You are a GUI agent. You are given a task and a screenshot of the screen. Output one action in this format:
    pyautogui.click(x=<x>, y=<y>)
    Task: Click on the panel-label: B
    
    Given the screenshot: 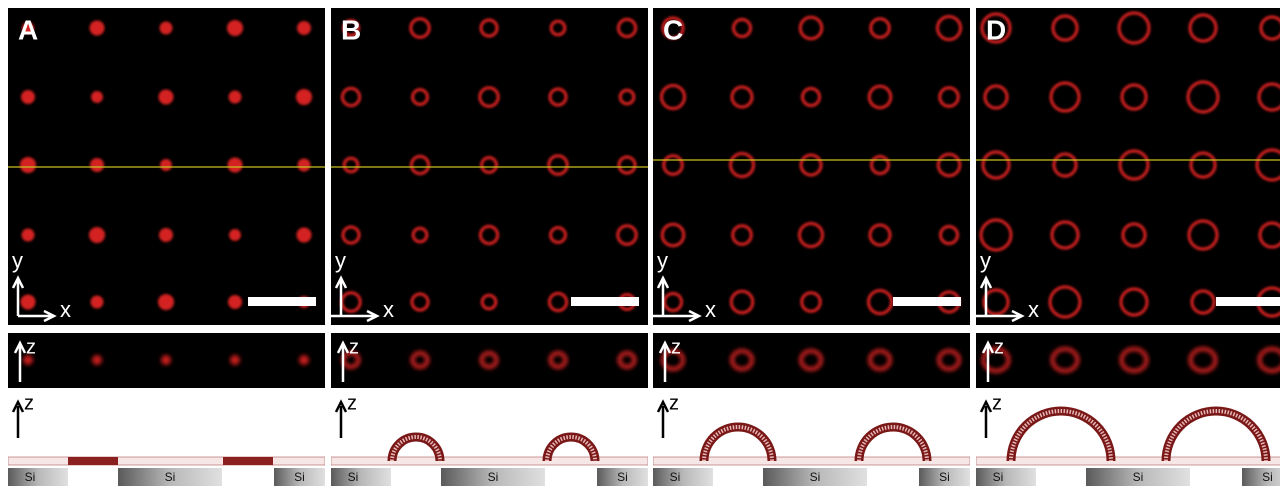 What is the action you would take?
    pyautogui.click(x=351, y=29)
    